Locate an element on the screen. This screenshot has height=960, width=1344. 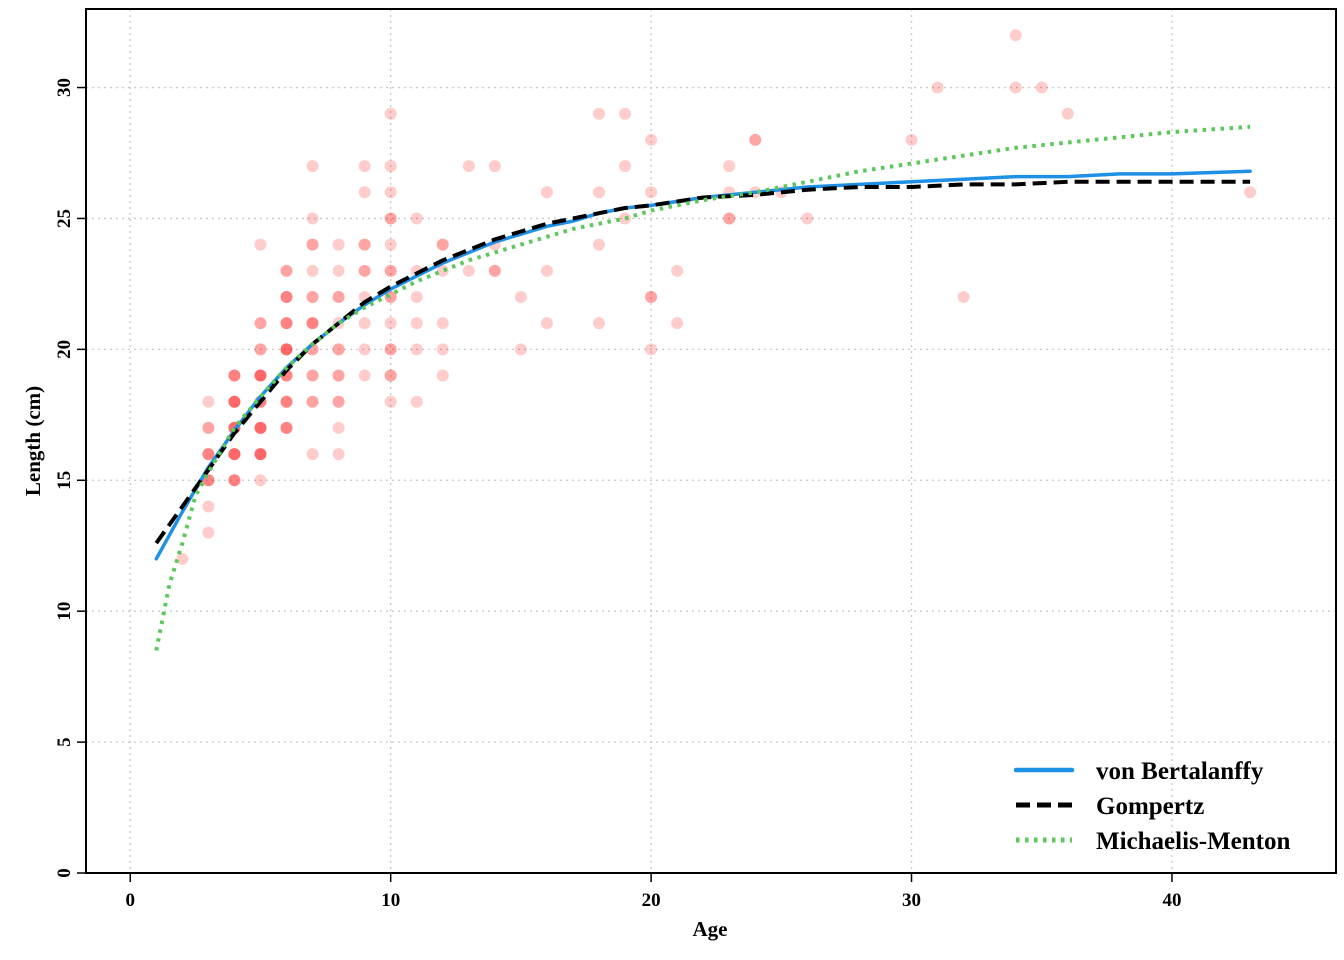
x-axis-title: Age is located at coordinates (710, 929).